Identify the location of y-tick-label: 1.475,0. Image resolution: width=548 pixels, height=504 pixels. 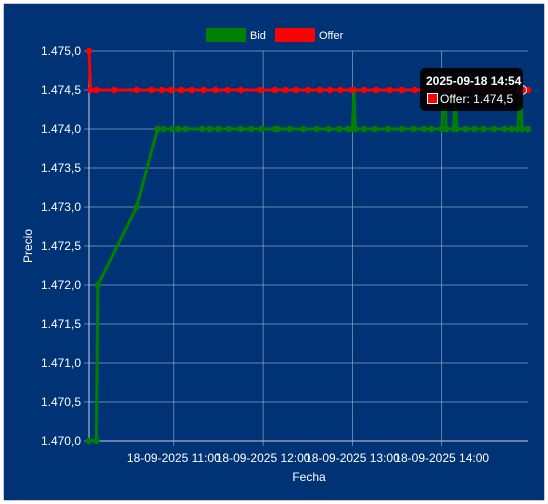
(61, 51).